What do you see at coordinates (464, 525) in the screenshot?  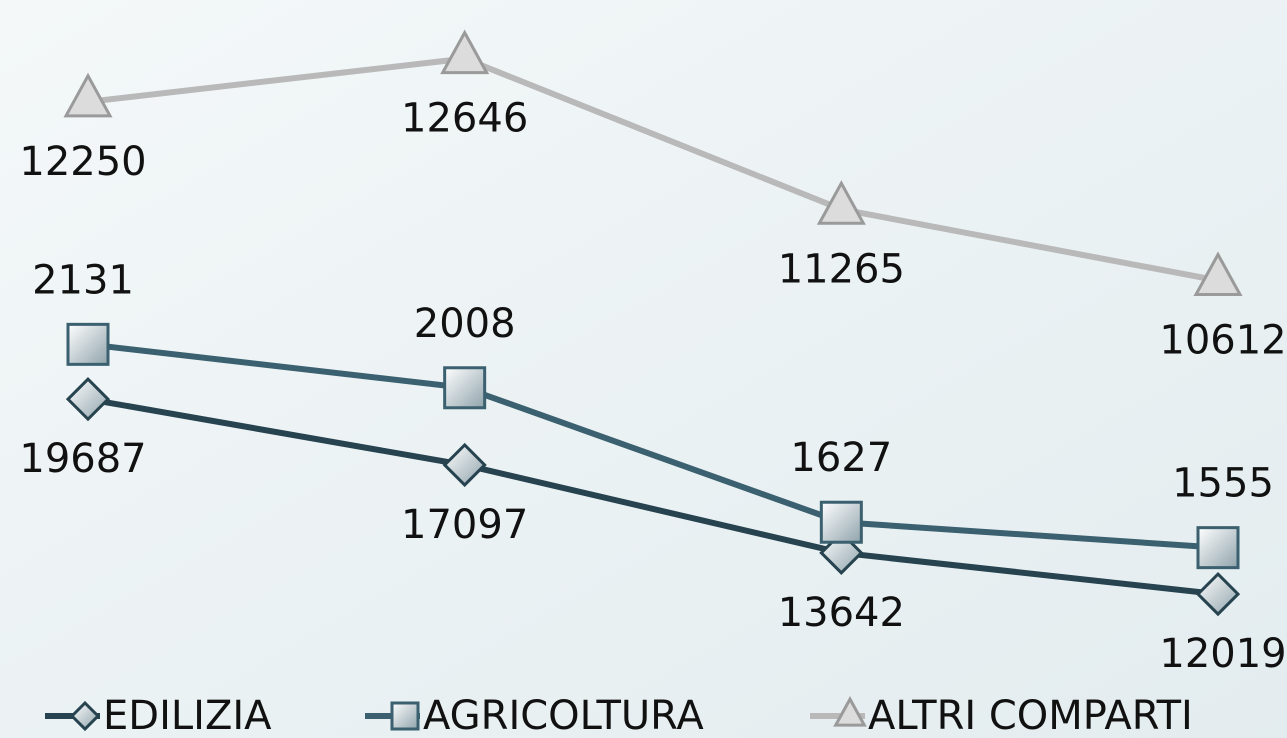 I see `data-label: 17097` at bounding box center [464, 525].